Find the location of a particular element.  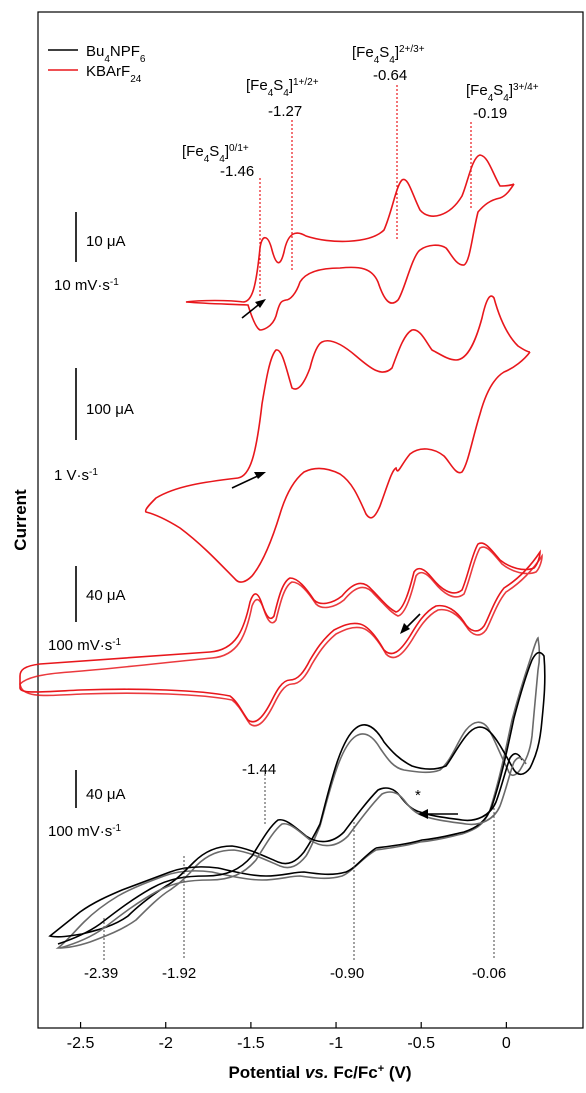

scale-label-1: 10 μA is located at coordinates (106, 241).